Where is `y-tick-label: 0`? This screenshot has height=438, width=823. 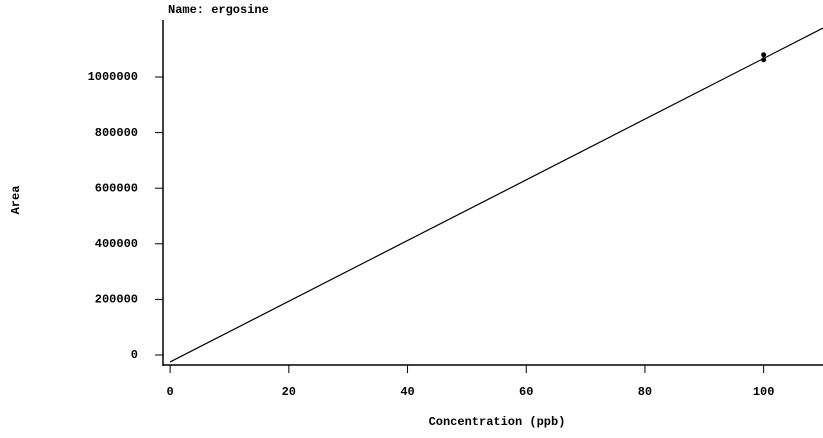 y-tick-label: 0 is located at coordinates (134, 355).